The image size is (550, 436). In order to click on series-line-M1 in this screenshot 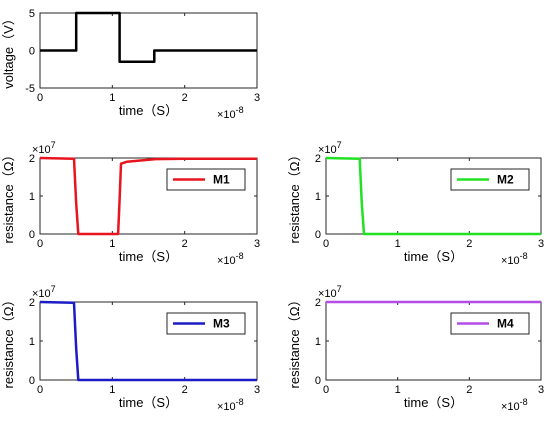, I will do `click(148, 196)`.